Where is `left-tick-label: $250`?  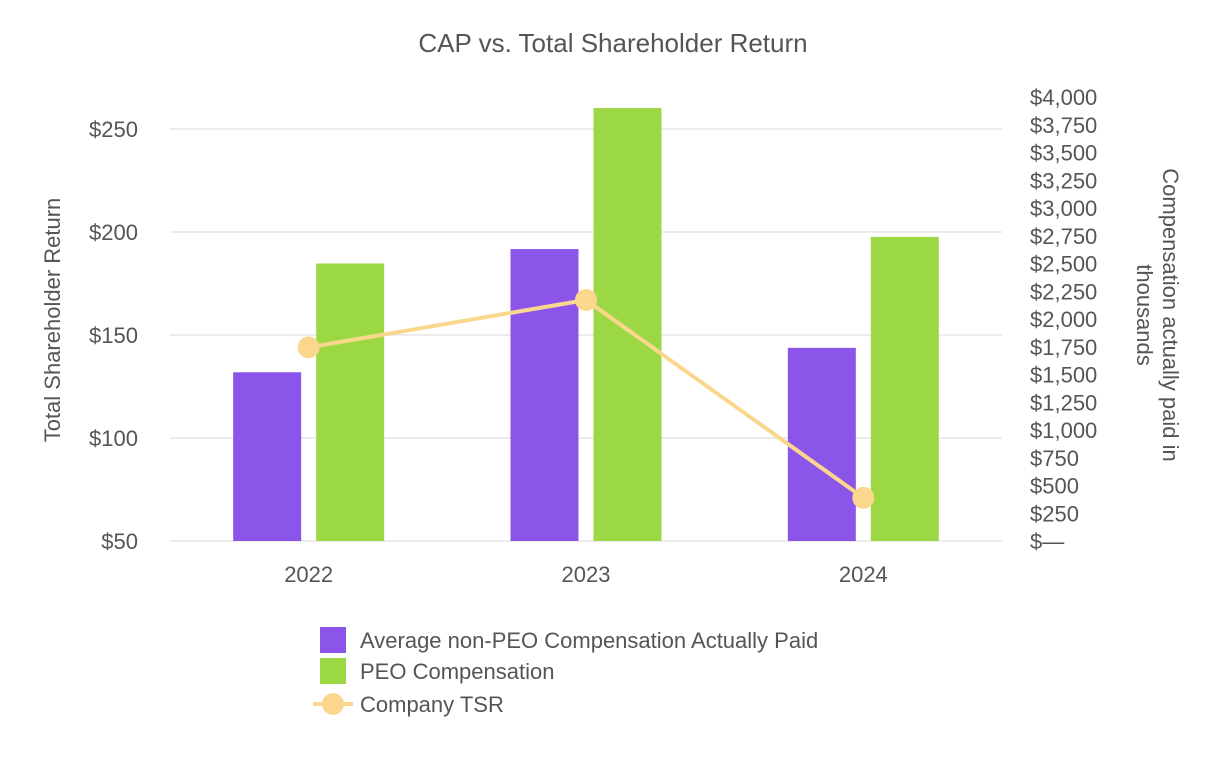
left-tick-label: $250 is located at coordinates (113, 129).